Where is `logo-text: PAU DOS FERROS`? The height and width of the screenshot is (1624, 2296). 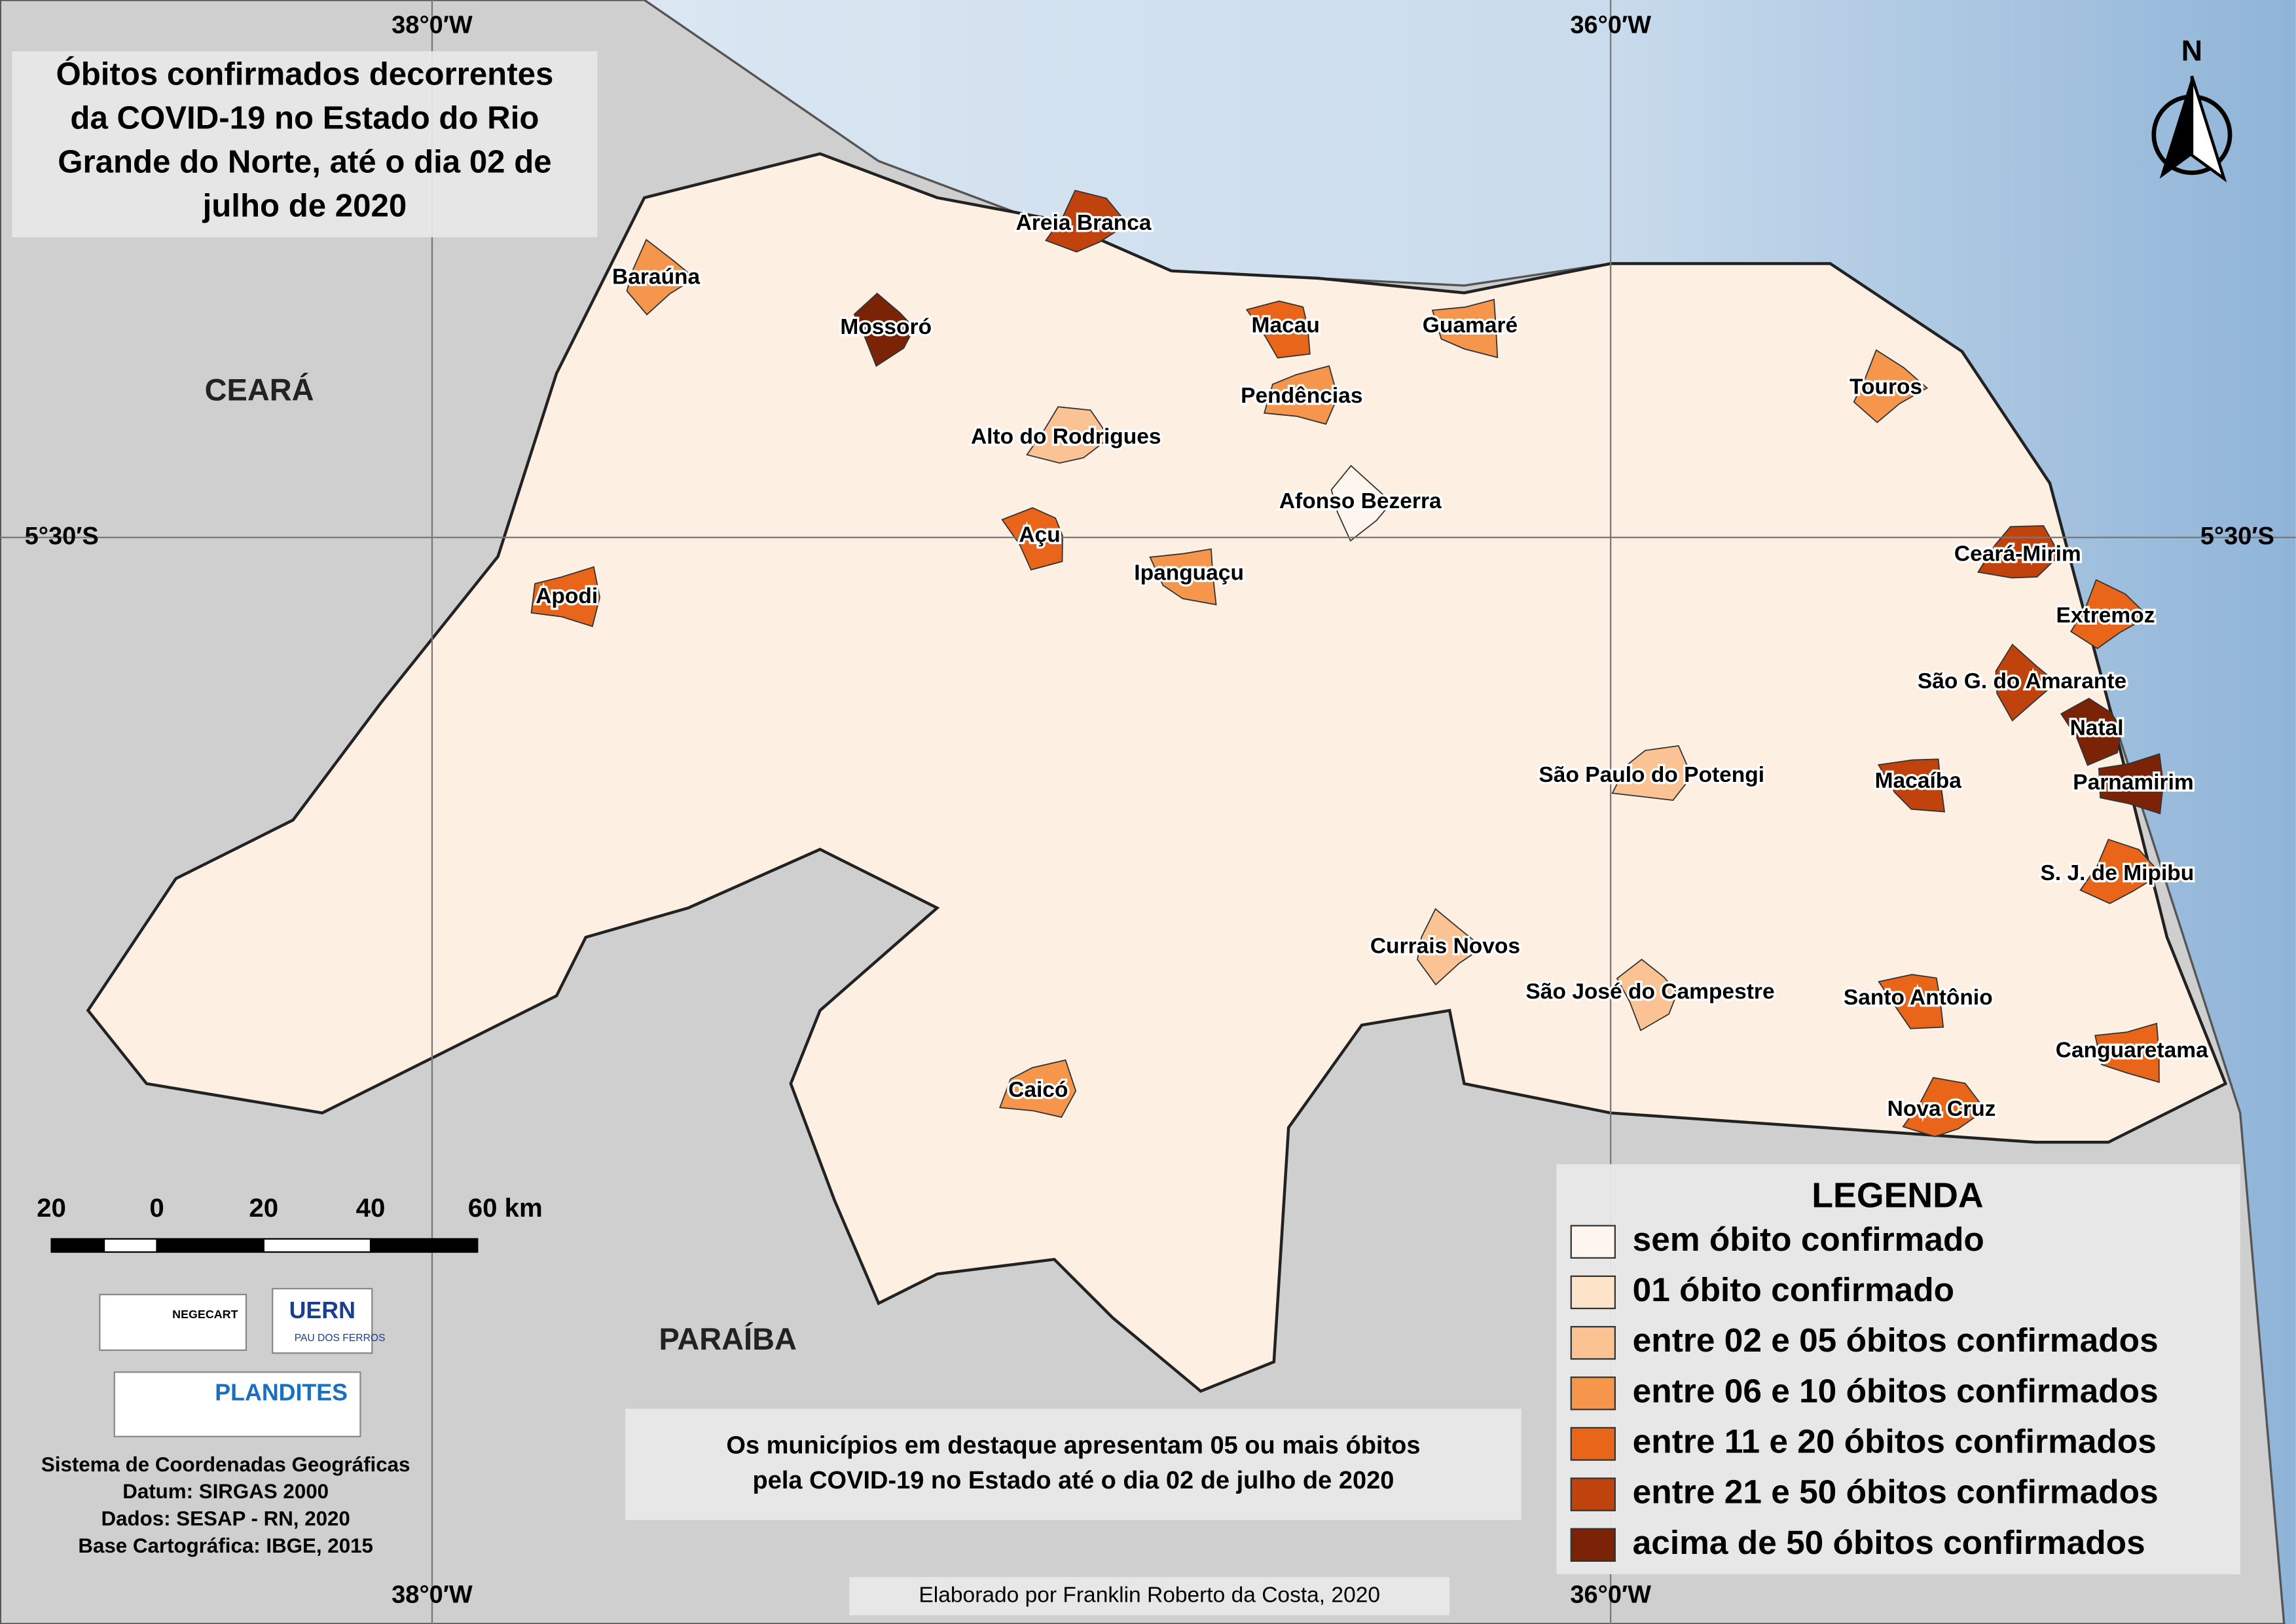 logo-text: PAU DOS FERROS is located at coordinates (340, 1338).